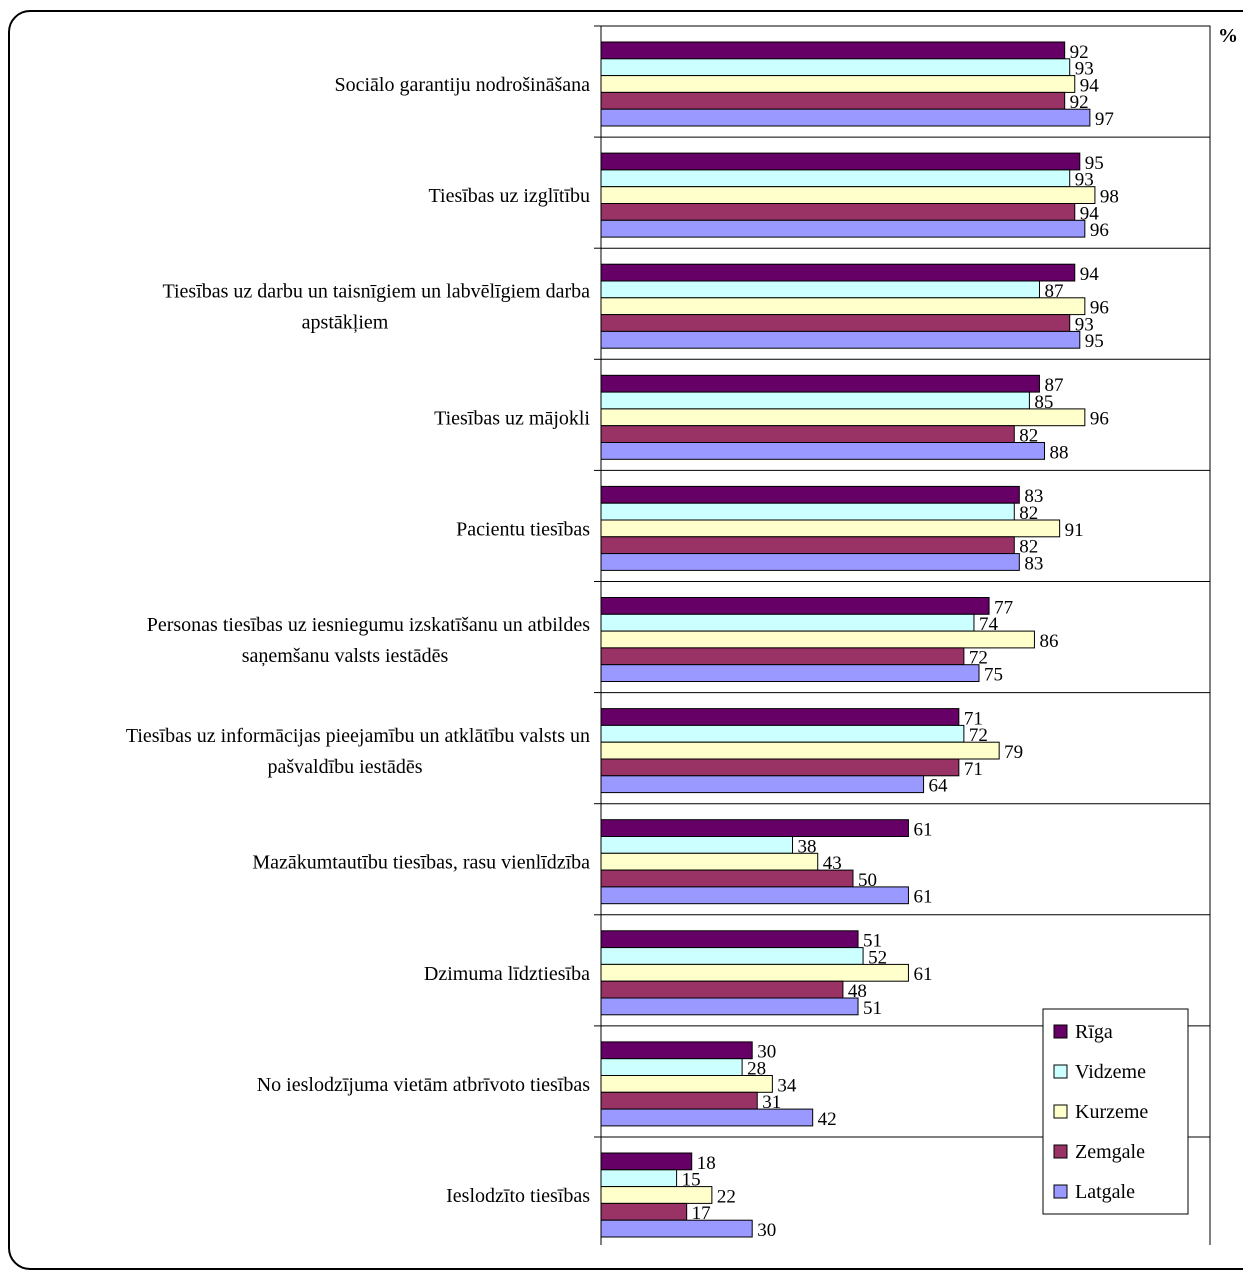  Describe the element at coordinates (827, 1119) in the screenshot. I see `data-label: 42` at that location.